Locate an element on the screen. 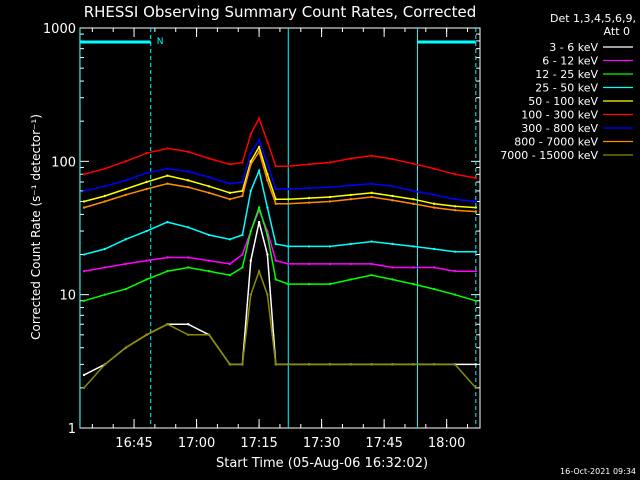 Image resolution: width=640 pixels, height=480 pixels. legend-label-8: 7000 - 15000 keV is located at coordinates (549, 155).